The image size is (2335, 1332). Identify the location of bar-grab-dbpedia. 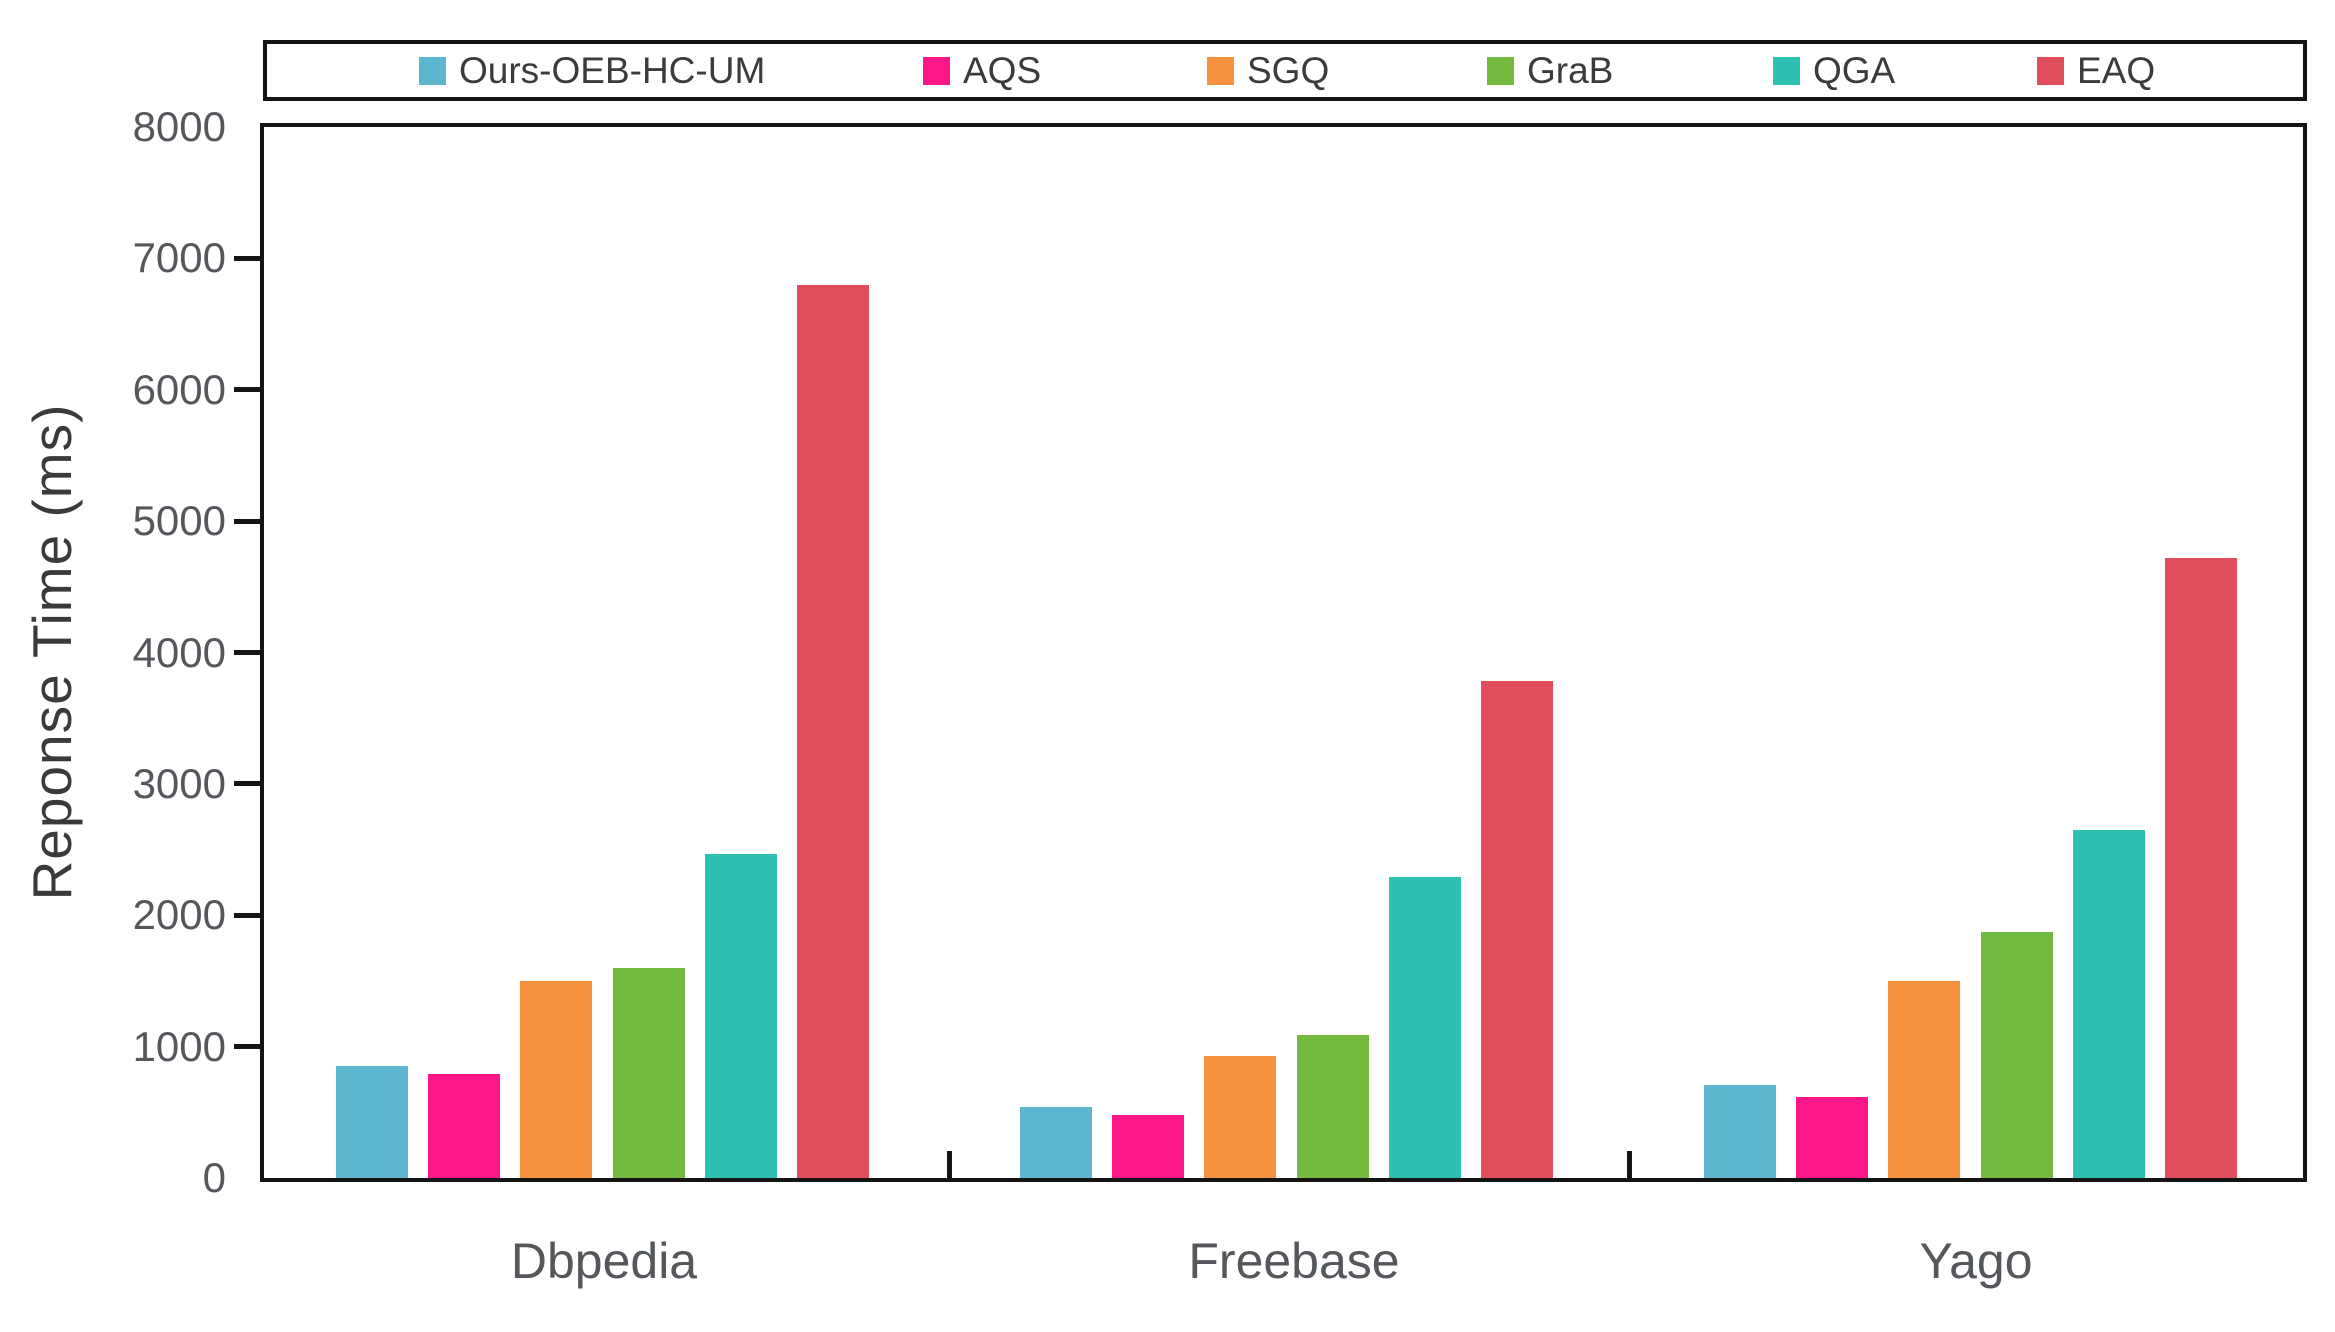
(648, 1072).